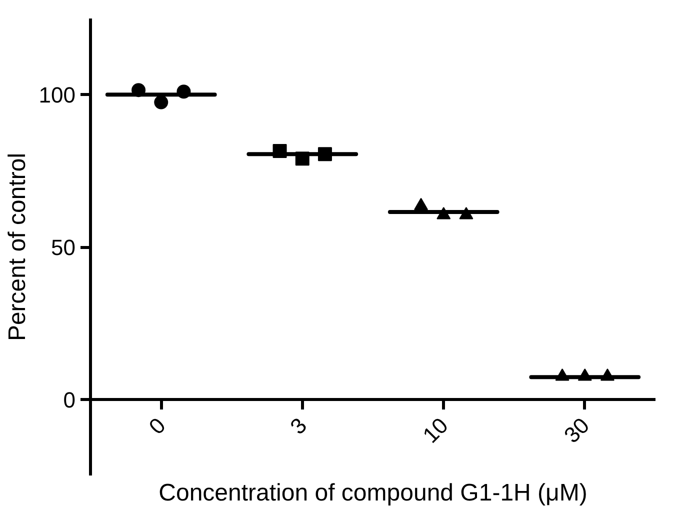  What do you see at coordinates (157, 426) in the screenshot?
I see `x-tick-label: 0` at bounding box center [157, 426].